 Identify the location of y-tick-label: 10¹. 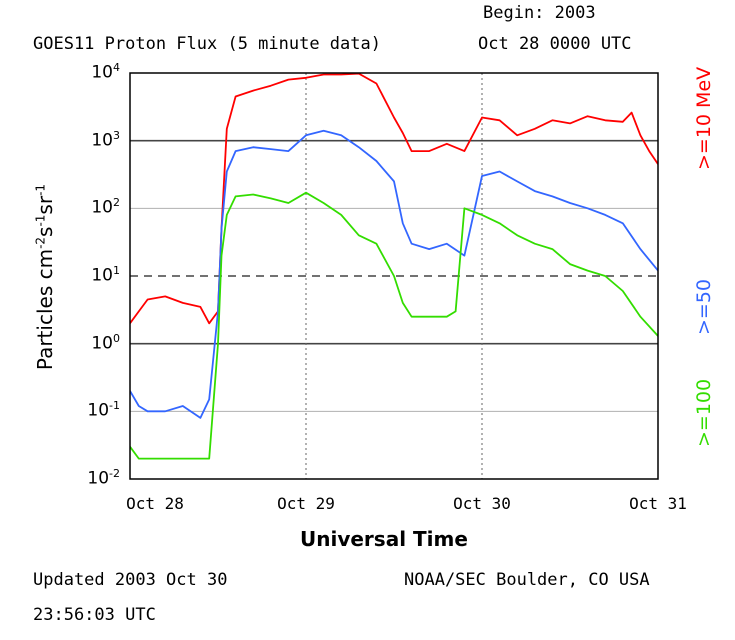
(105, 275).